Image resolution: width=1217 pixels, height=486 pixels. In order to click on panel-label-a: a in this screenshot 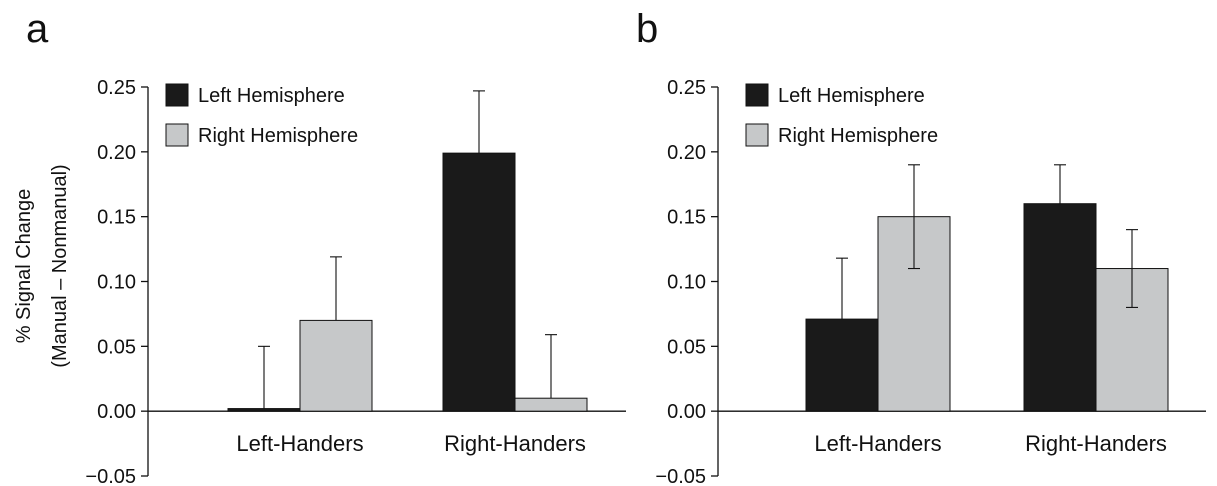, I will do `click(37, 29)`.